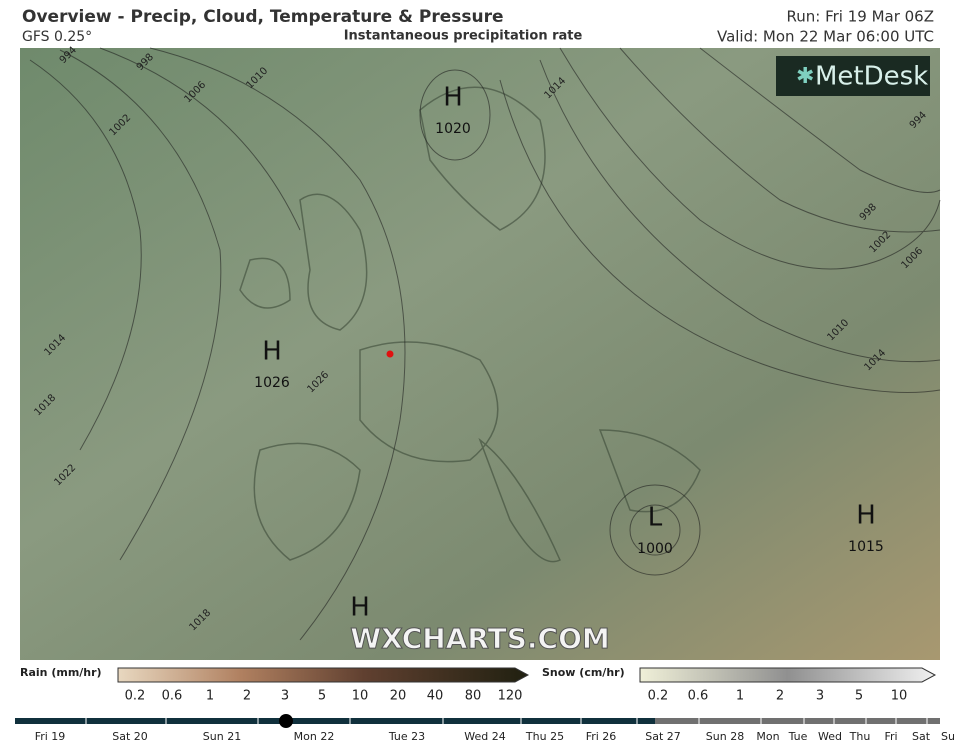 The image size is (958, 754). What do you see at coordinates (390, 354) in the screenshot?
I see `location-marker` at bounding box center [390, 354].